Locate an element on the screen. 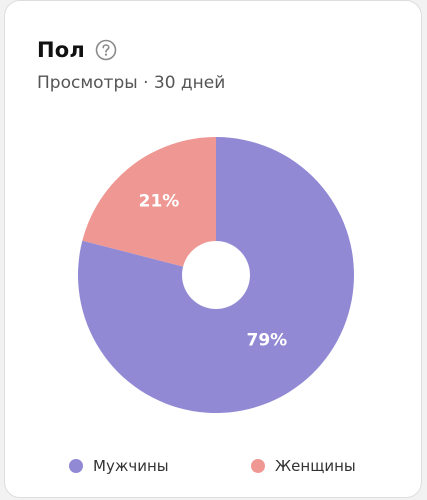  pie-center-hole is located at coordinates (216, 275).